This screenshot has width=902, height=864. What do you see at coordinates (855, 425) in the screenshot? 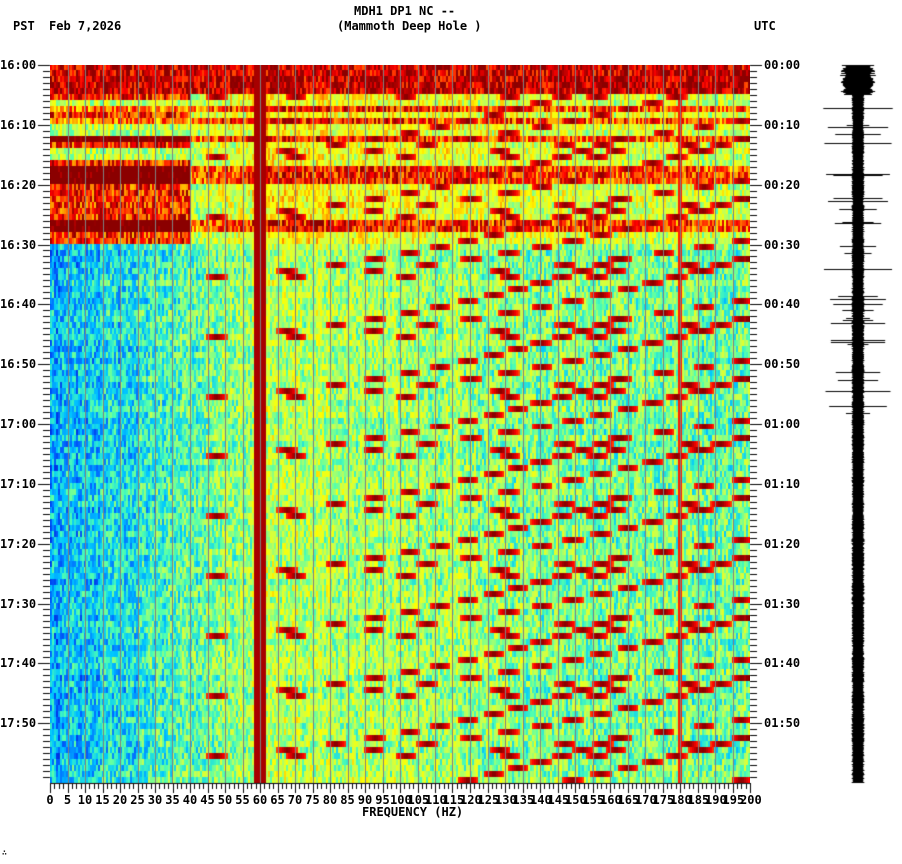
I see `seismogram-trace` at bounding box center [855, 425].